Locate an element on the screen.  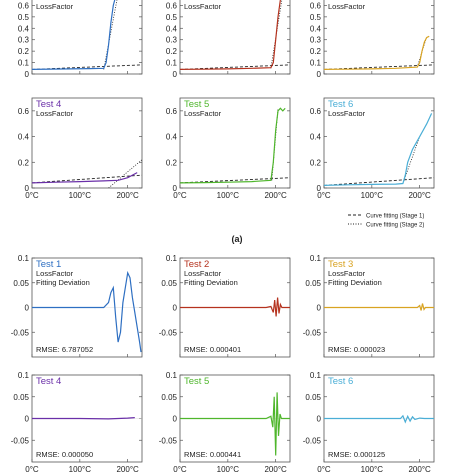
y-tick-label: 0.3 is located at coordinates (316, 40).